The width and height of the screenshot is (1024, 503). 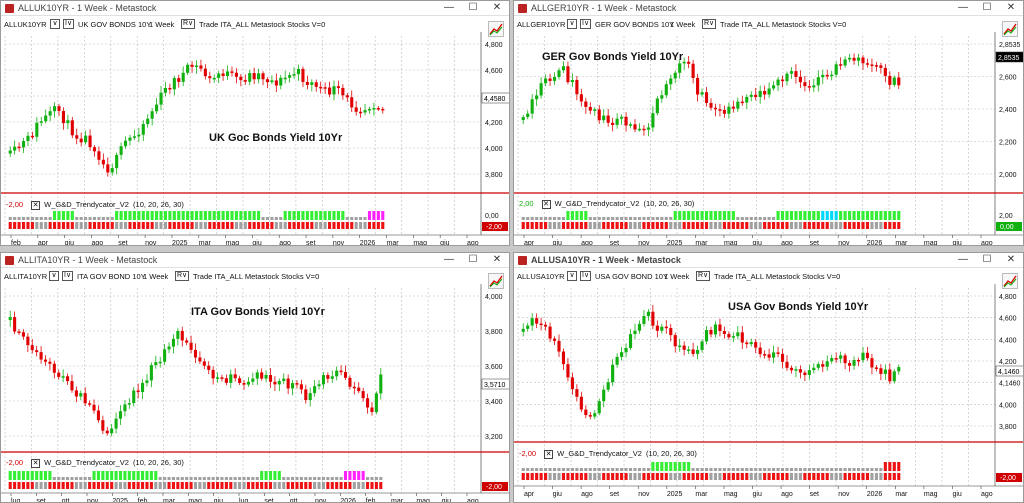 I want to click on x-tick-label: nov, so click(x=151, y=243).